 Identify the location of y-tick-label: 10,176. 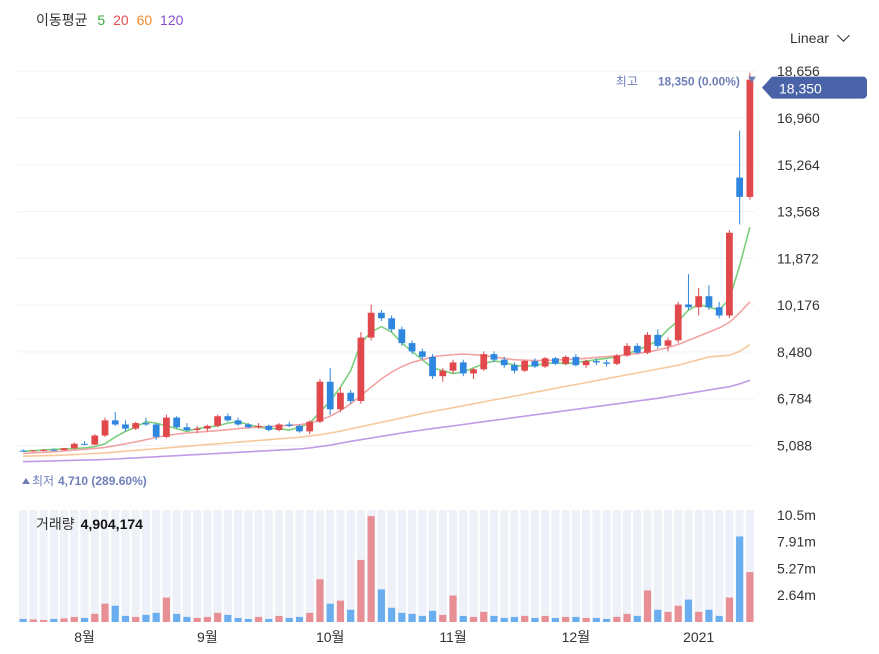
(798, 305).